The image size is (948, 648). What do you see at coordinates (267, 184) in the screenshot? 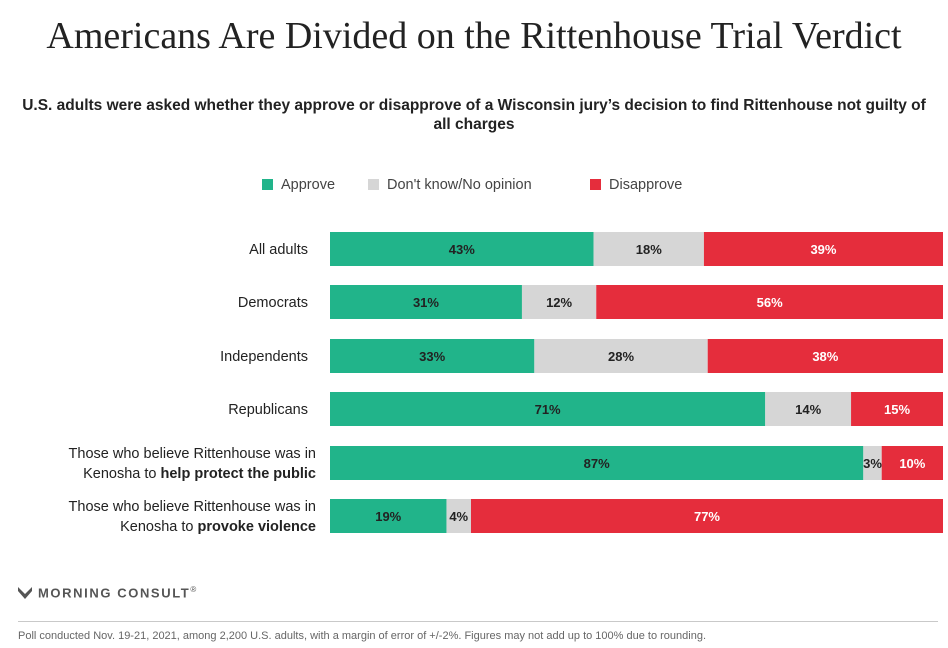
I see `legend-swatch-approve` at bounding box center [267, 184].